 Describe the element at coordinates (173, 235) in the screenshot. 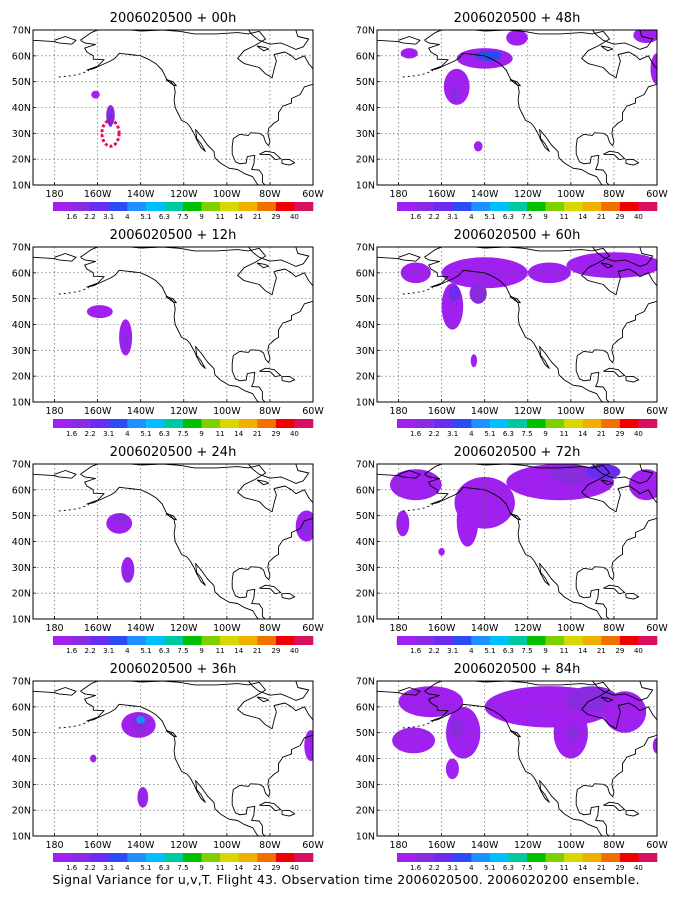

I see `panel-title: 2006020500 + 12h` at that location.